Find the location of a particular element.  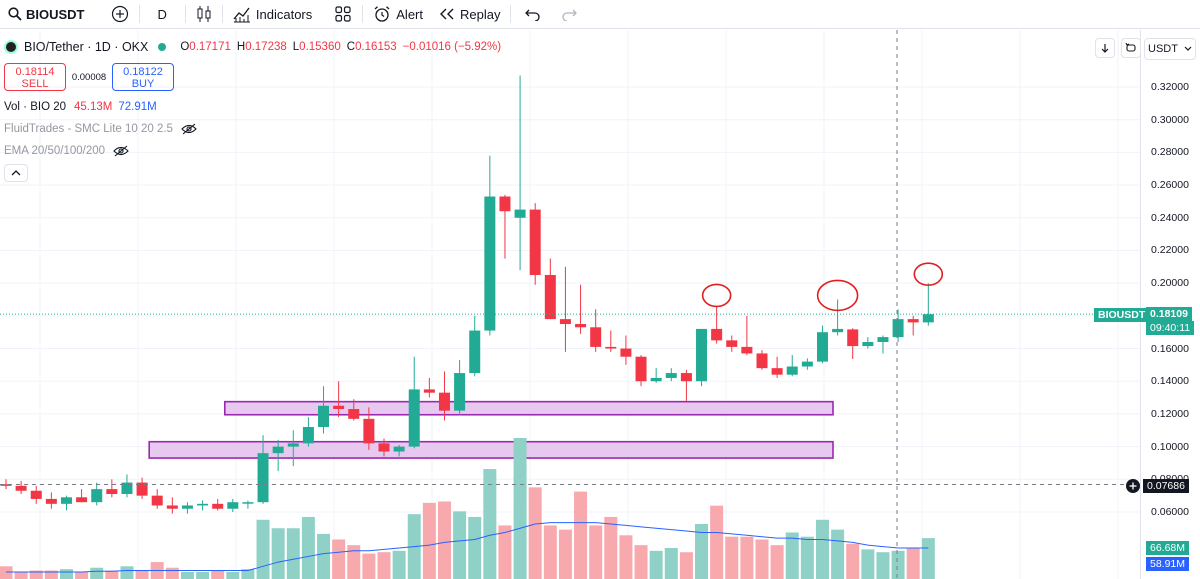

symbol-search-button: BIOUSDT is located at coordinates (46, 14).